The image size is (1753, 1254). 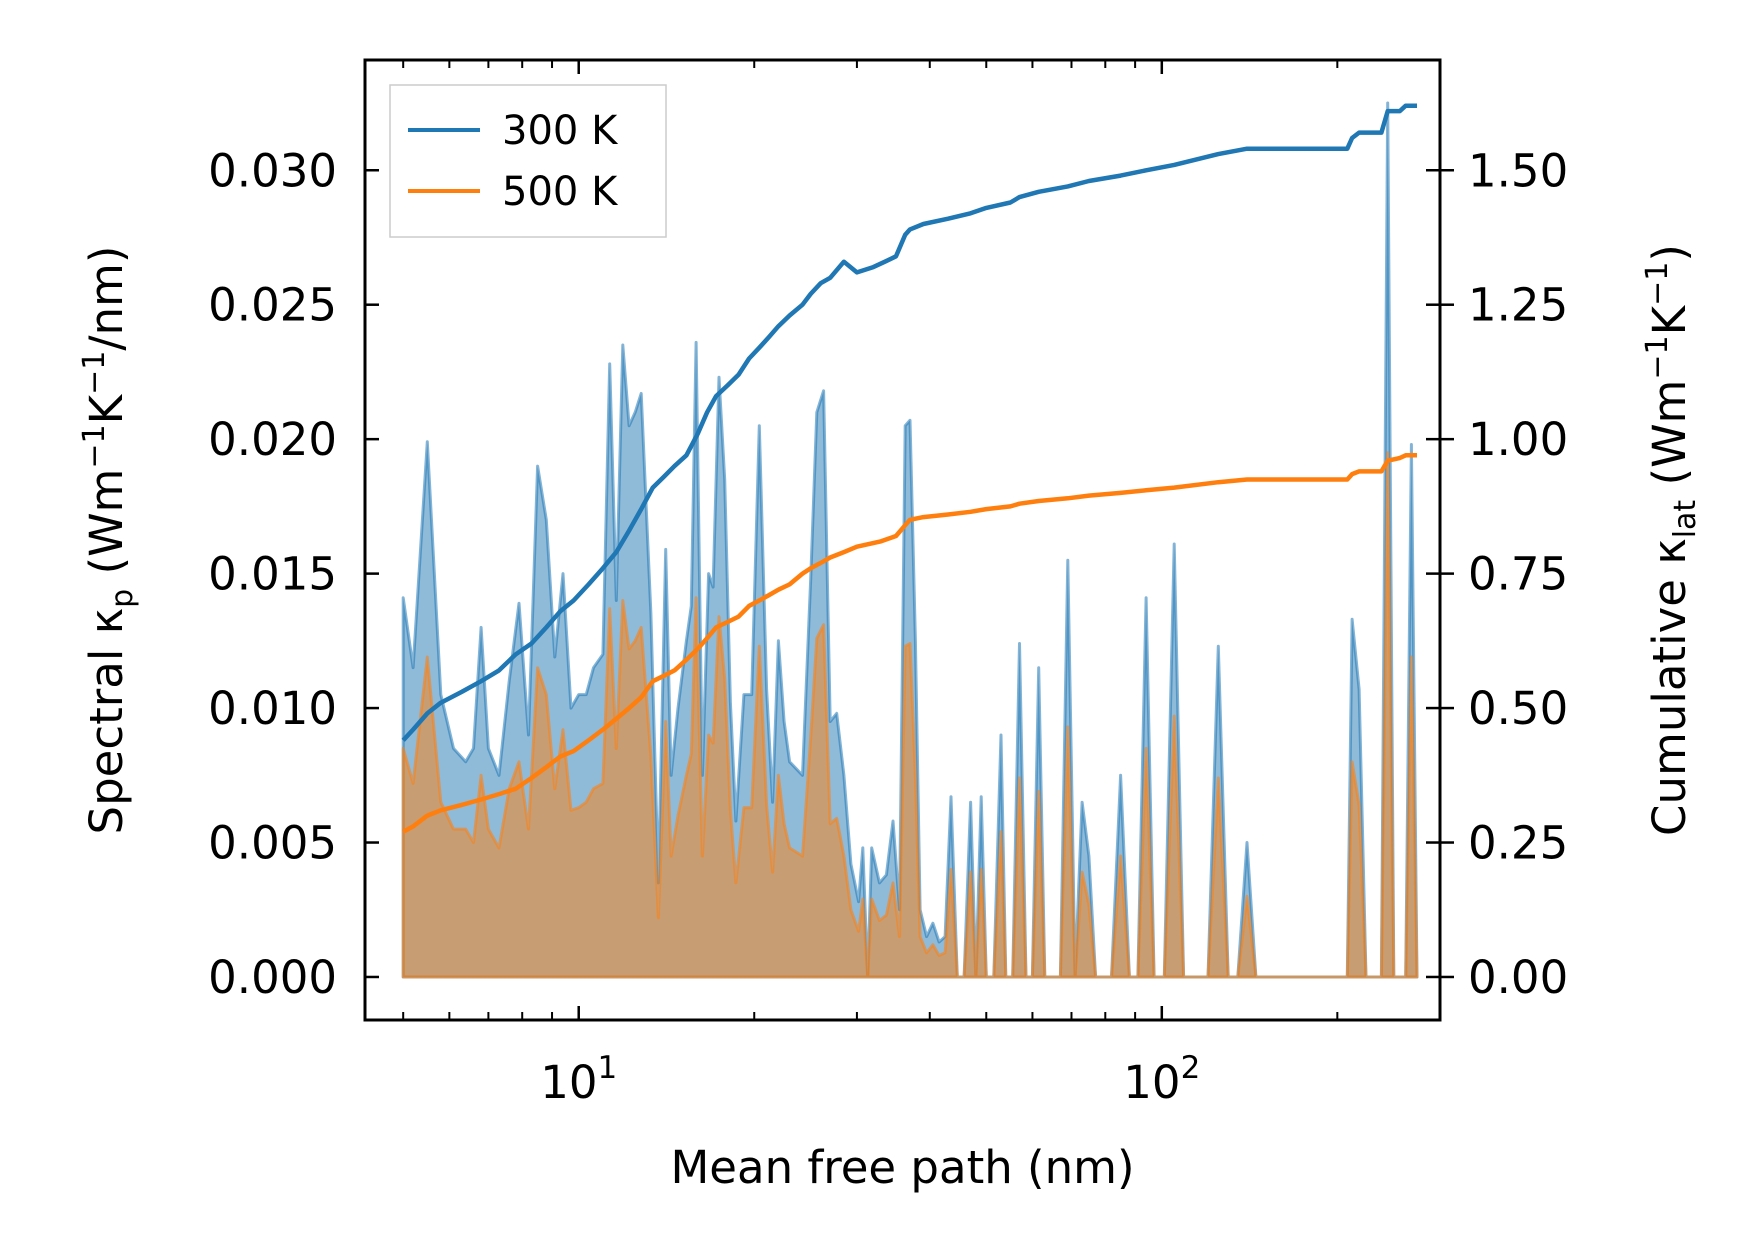 What do you see at coordinates (1657, 357) in the screenshot?
I see `y-right-label-sup1: −1` at bounding box center [1657, 357].